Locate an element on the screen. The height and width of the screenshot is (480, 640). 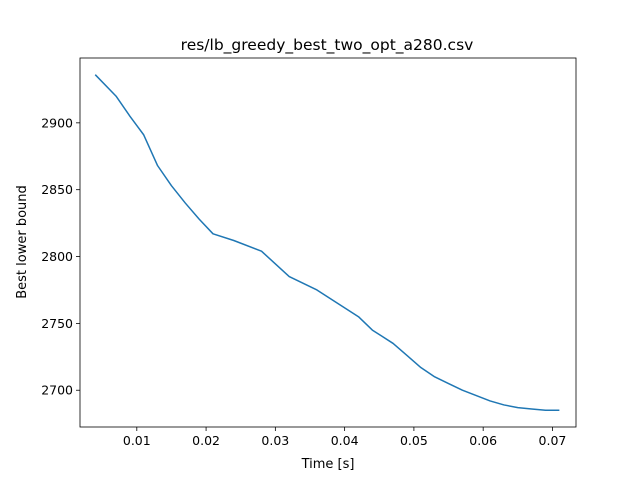
x-tick-label: 0.07 is located at coordinates (553, 440).